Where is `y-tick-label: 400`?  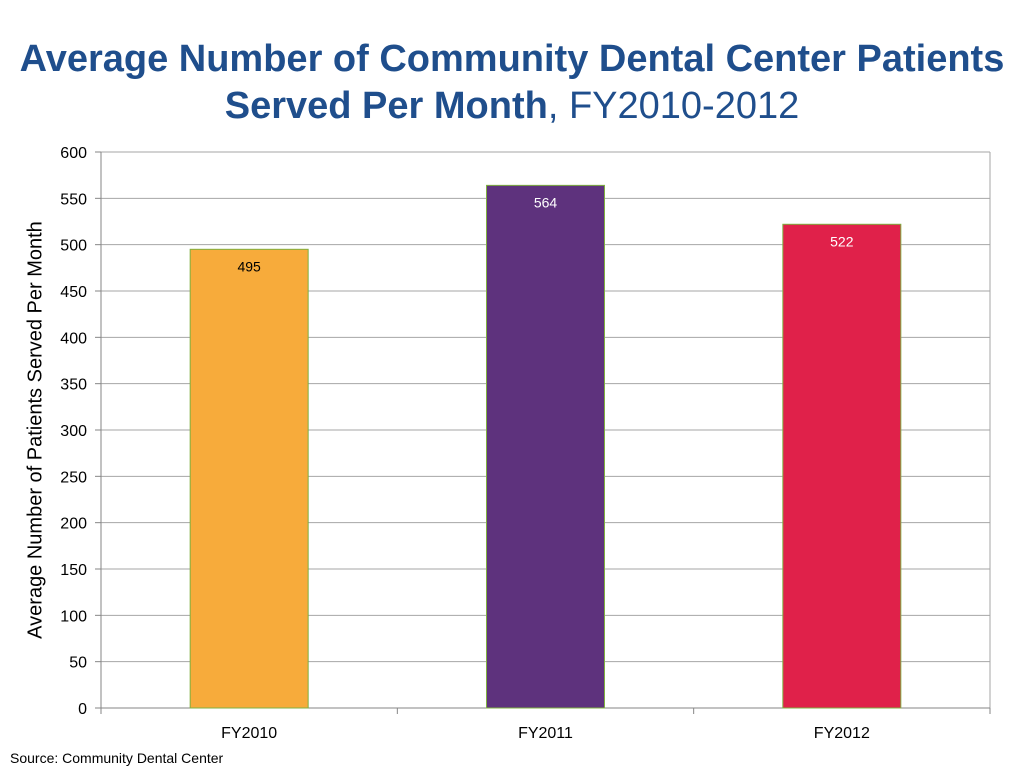 y-tick-label: 400 is located at coordinates (73, 338).